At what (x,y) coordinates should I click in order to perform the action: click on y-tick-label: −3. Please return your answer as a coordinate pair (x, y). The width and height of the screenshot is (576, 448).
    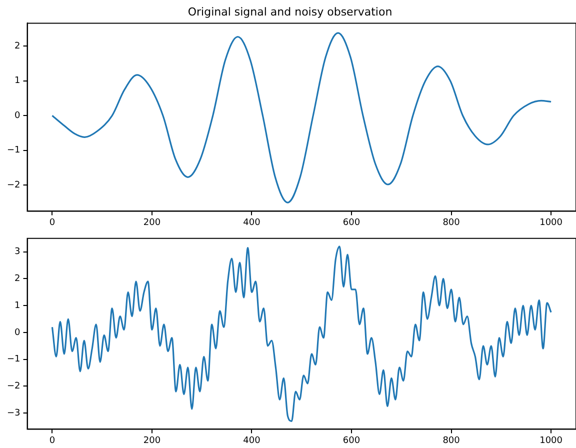
    Looking at the image, I should click on (13, 413).